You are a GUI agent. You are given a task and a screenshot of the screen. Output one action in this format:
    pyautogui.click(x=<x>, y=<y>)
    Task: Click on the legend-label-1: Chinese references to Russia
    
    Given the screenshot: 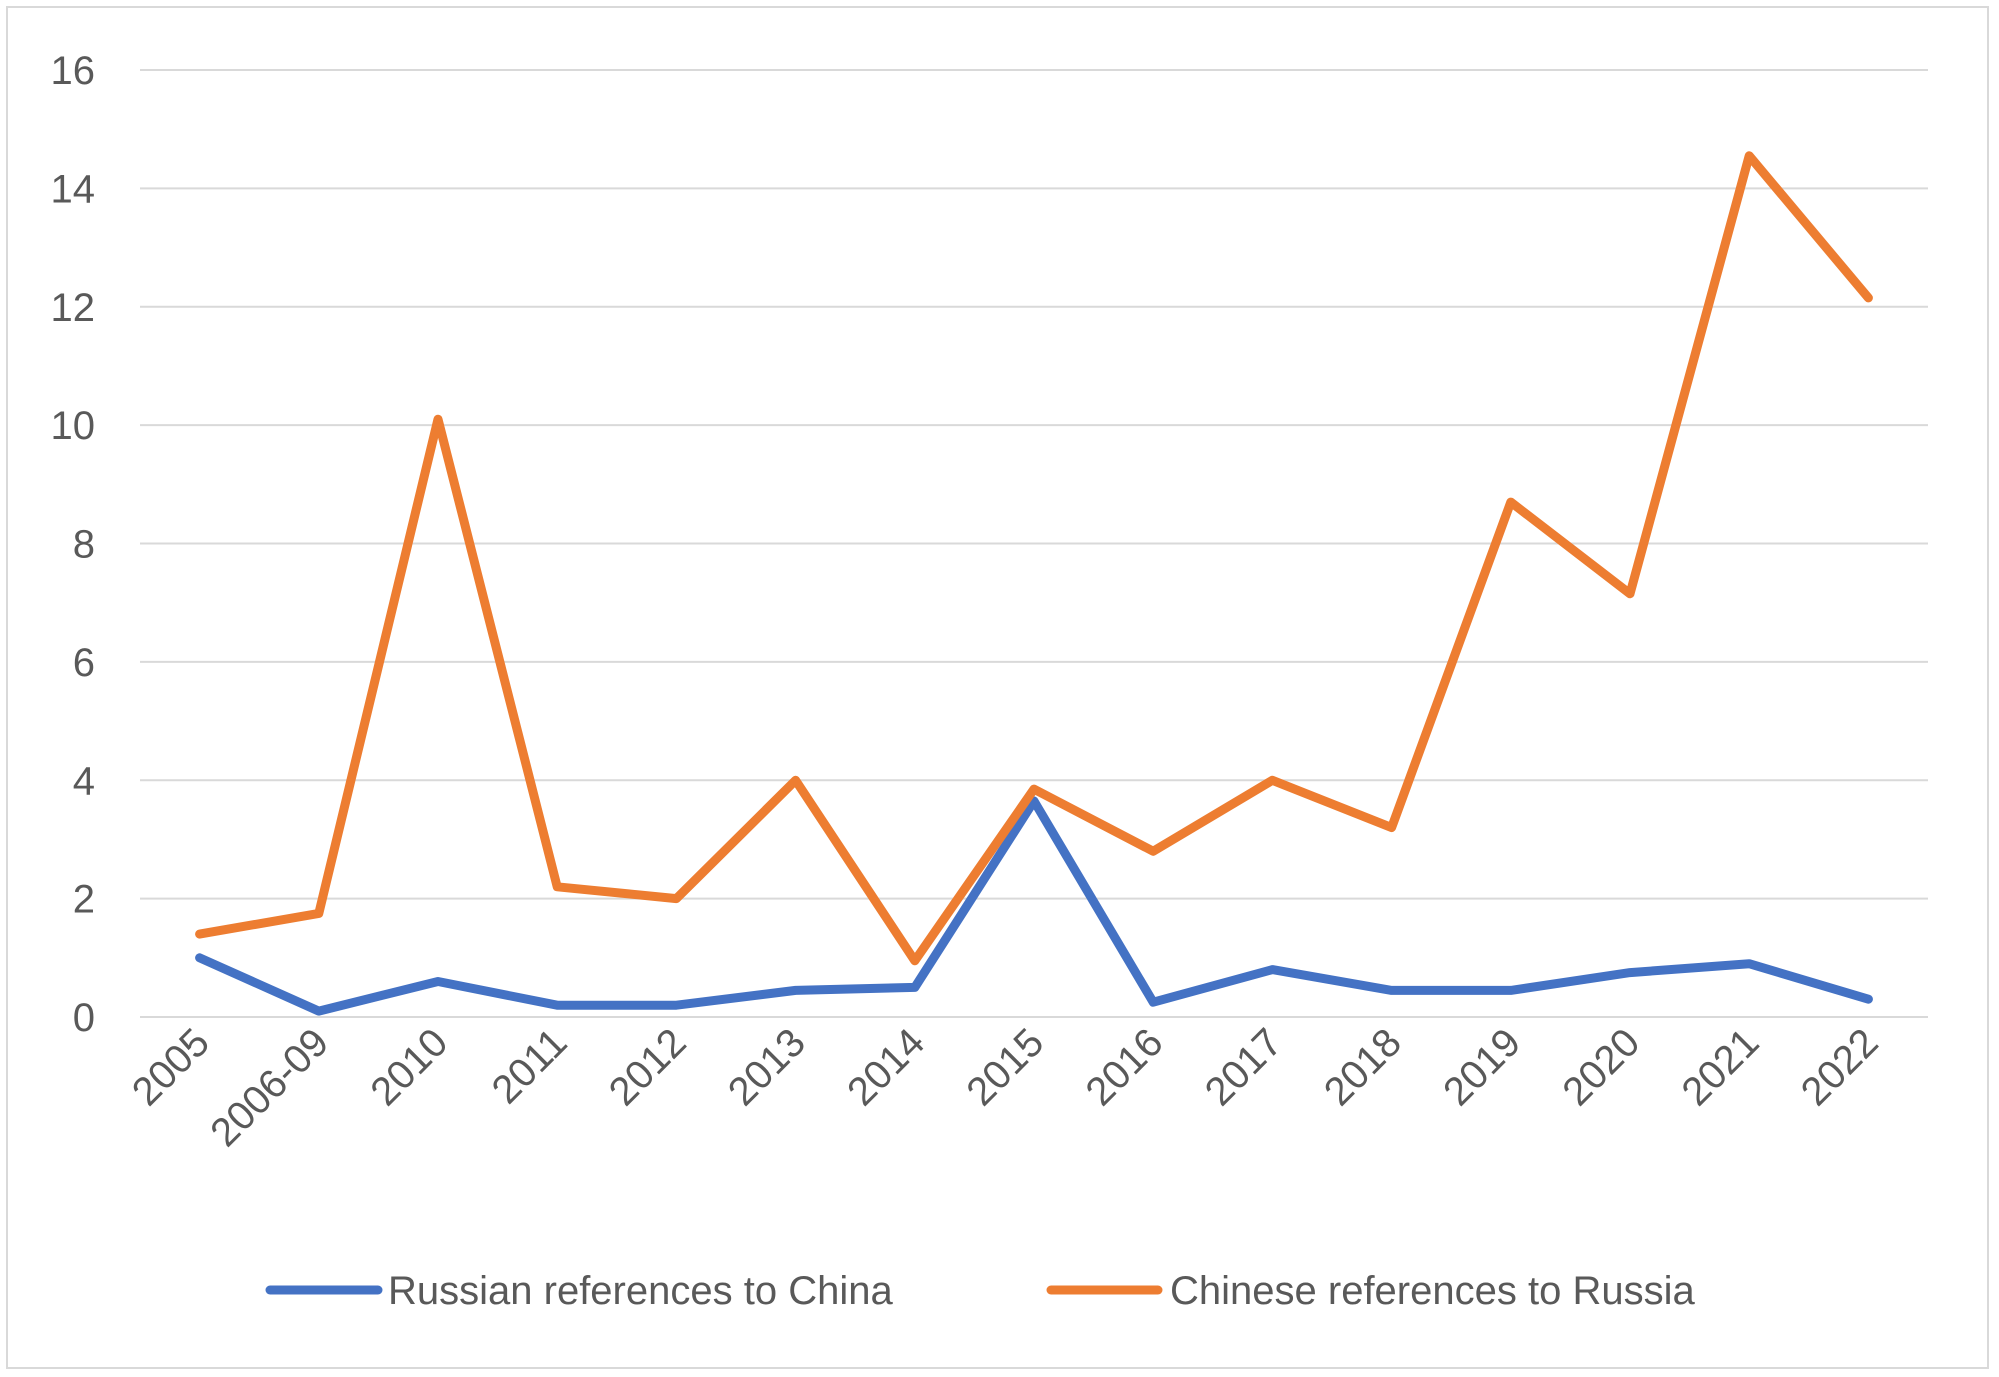 What is the action you would take?
    pyautogui.click(x=1432, y=1291)
    